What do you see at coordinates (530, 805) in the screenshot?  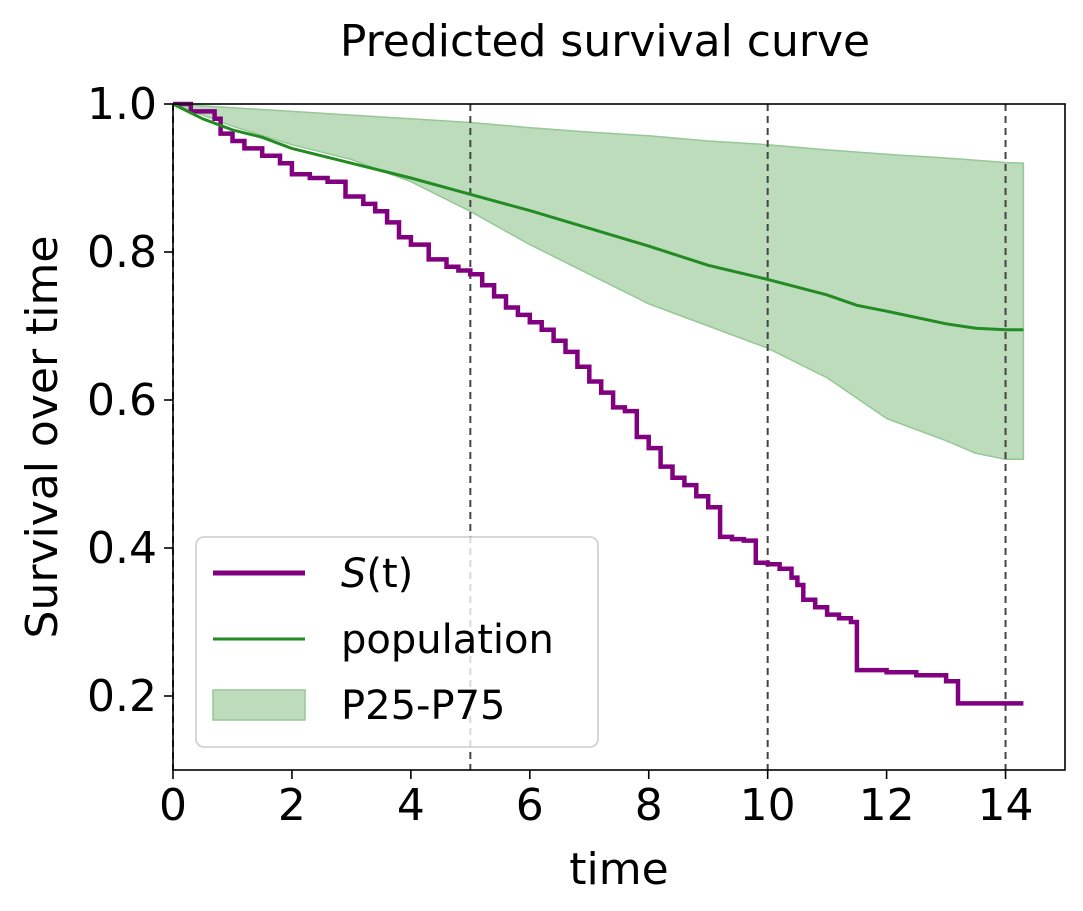 I see `x-tick-label: 6` at bounding box center [530, 805].